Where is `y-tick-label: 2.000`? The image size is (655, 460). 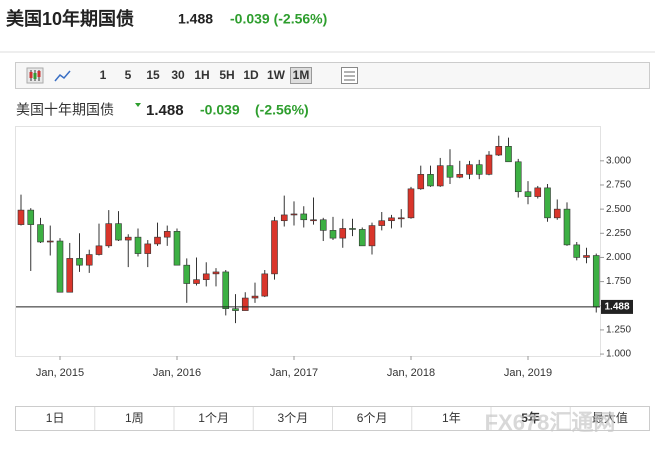 y-tick-label: 2.000 is located at coordinates (618, 257).